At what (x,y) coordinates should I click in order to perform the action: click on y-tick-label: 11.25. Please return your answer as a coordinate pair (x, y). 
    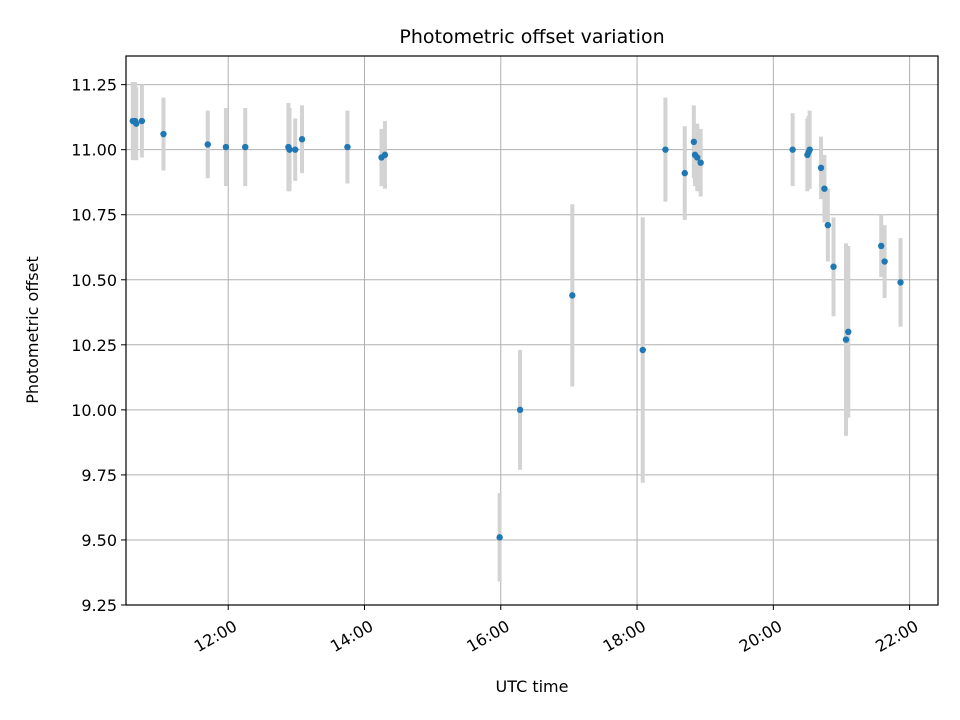
    Looking at the image, I should click on (94, 85).